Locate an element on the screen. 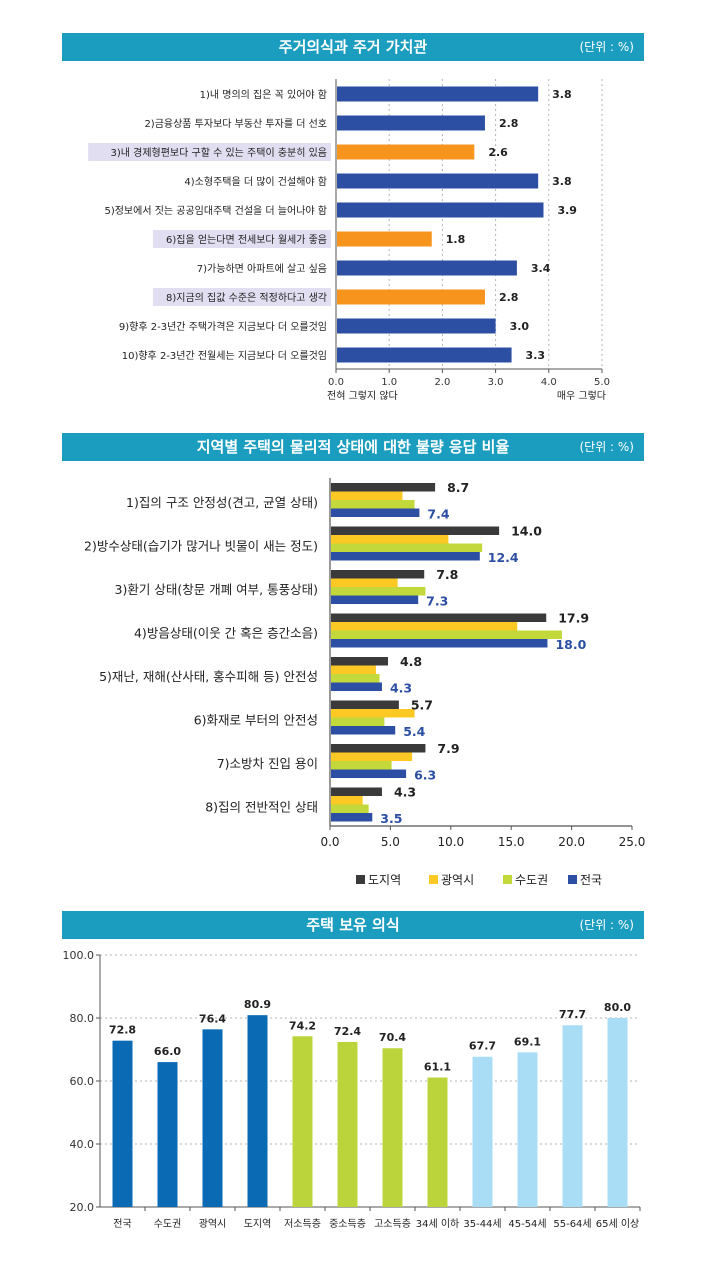 The image size is (709, 1262). category-label: 6)화재로 부터의 안전성 is located at coordinates (256, 720).